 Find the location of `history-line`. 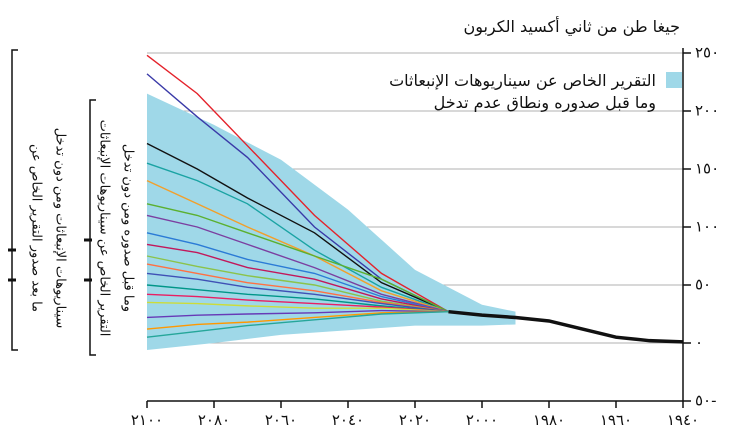

history-line is located at coordinates (566, 326).